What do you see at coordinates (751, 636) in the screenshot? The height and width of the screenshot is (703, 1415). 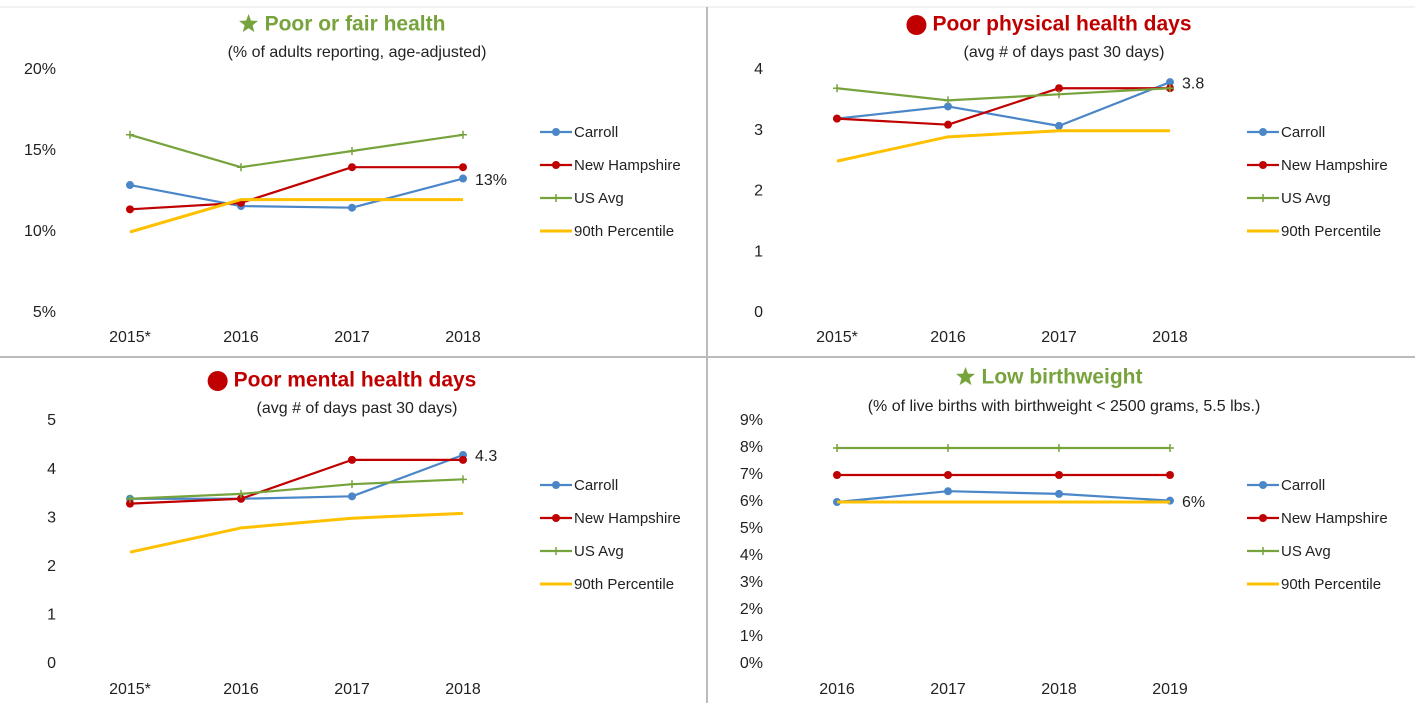 I see `y-tick-label: 1%` at bounding box center [751, 636].